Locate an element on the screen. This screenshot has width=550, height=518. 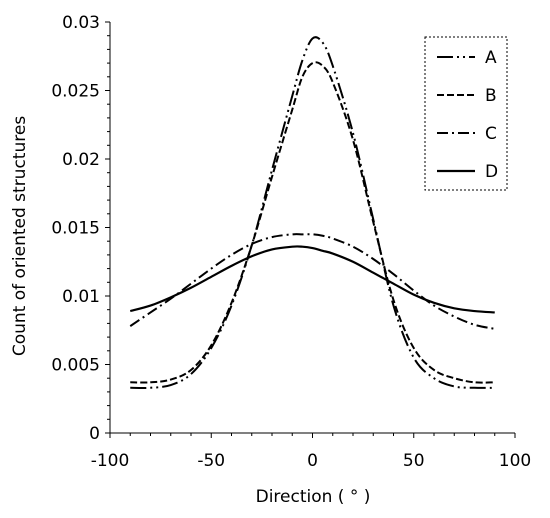
legend-label-d: D is located at coordinates (491, 172).